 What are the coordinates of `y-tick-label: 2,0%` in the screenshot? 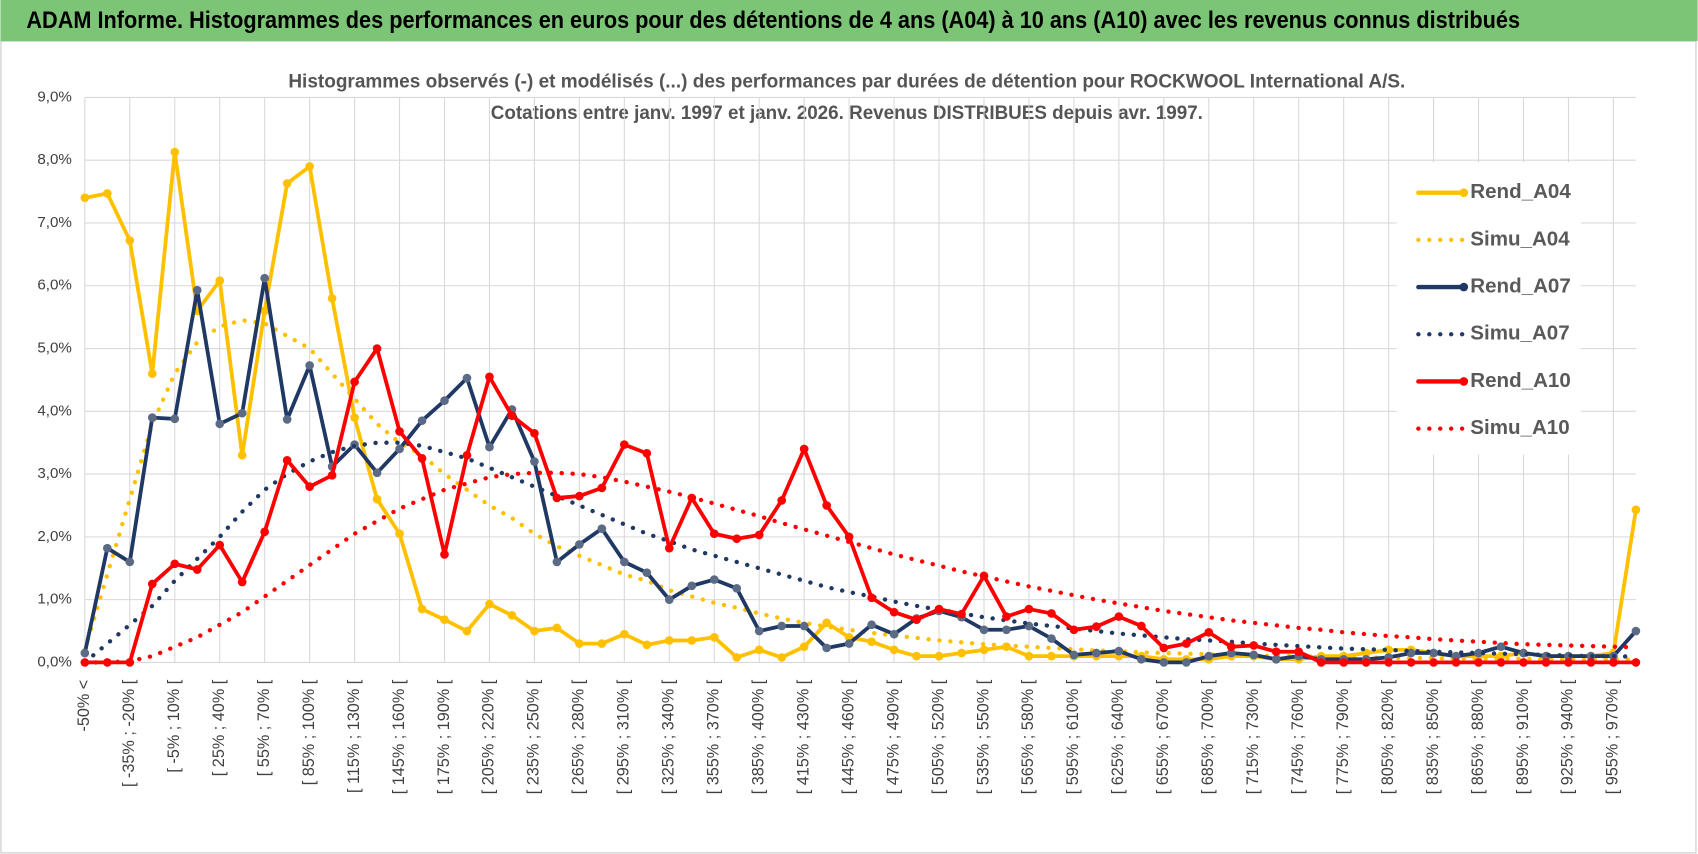 It's located at (54, 536).